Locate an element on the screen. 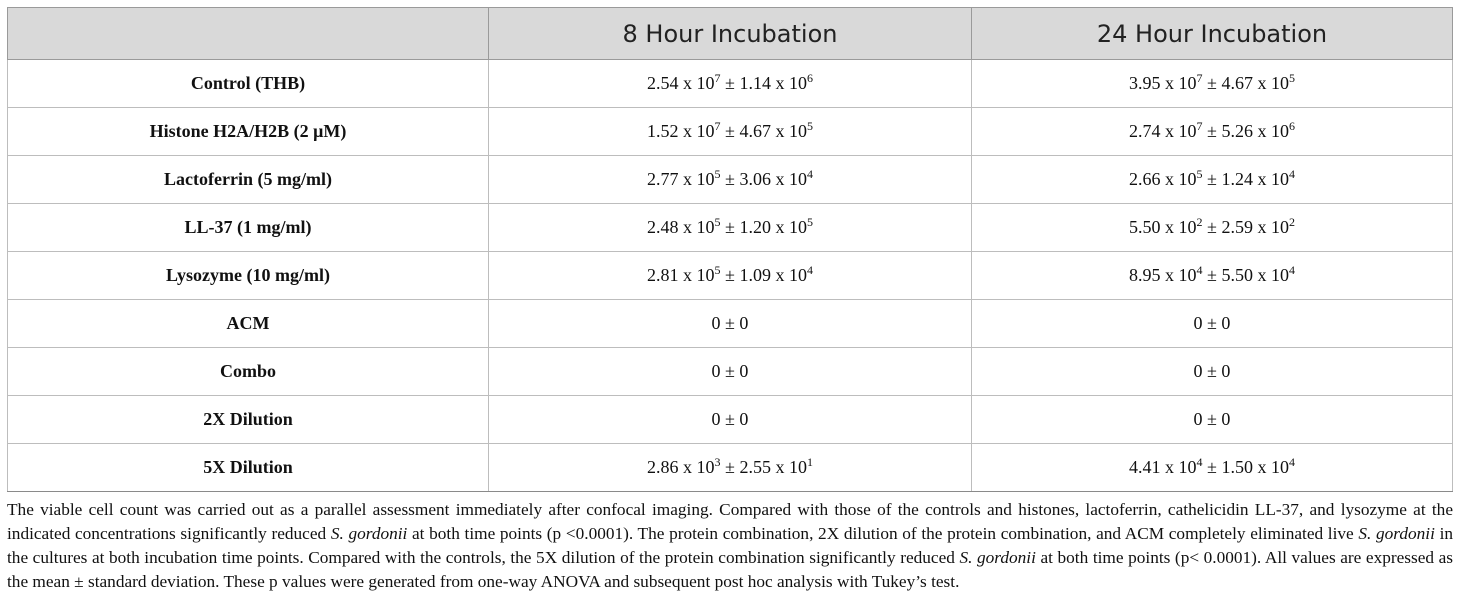  cell-24-hour: 8.95 x 104 ± 5.50 x 104 is located at coordinates (1212, 275).